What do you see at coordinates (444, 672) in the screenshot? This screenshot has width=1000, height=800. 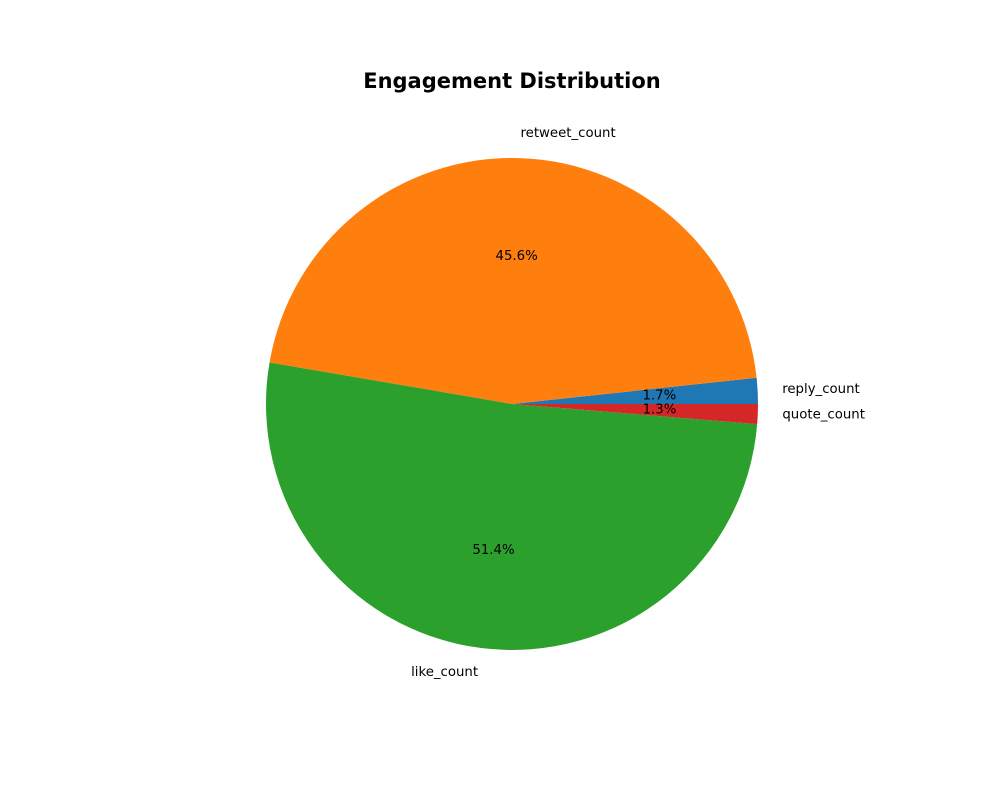 I see `slice-label-like-count: like_count` at bounding box center [444, 672].